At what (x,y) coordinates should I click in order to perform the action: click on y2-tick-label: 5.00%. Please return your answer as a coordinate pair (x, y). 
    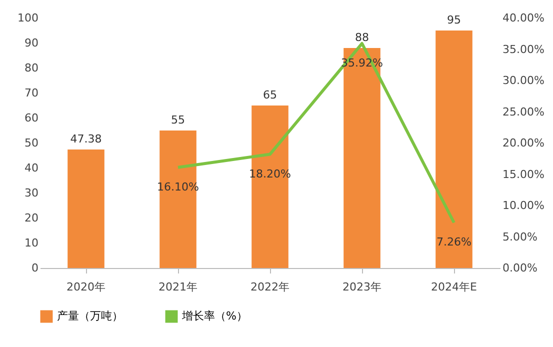
    Looking at the image, I should click on (520, 237).